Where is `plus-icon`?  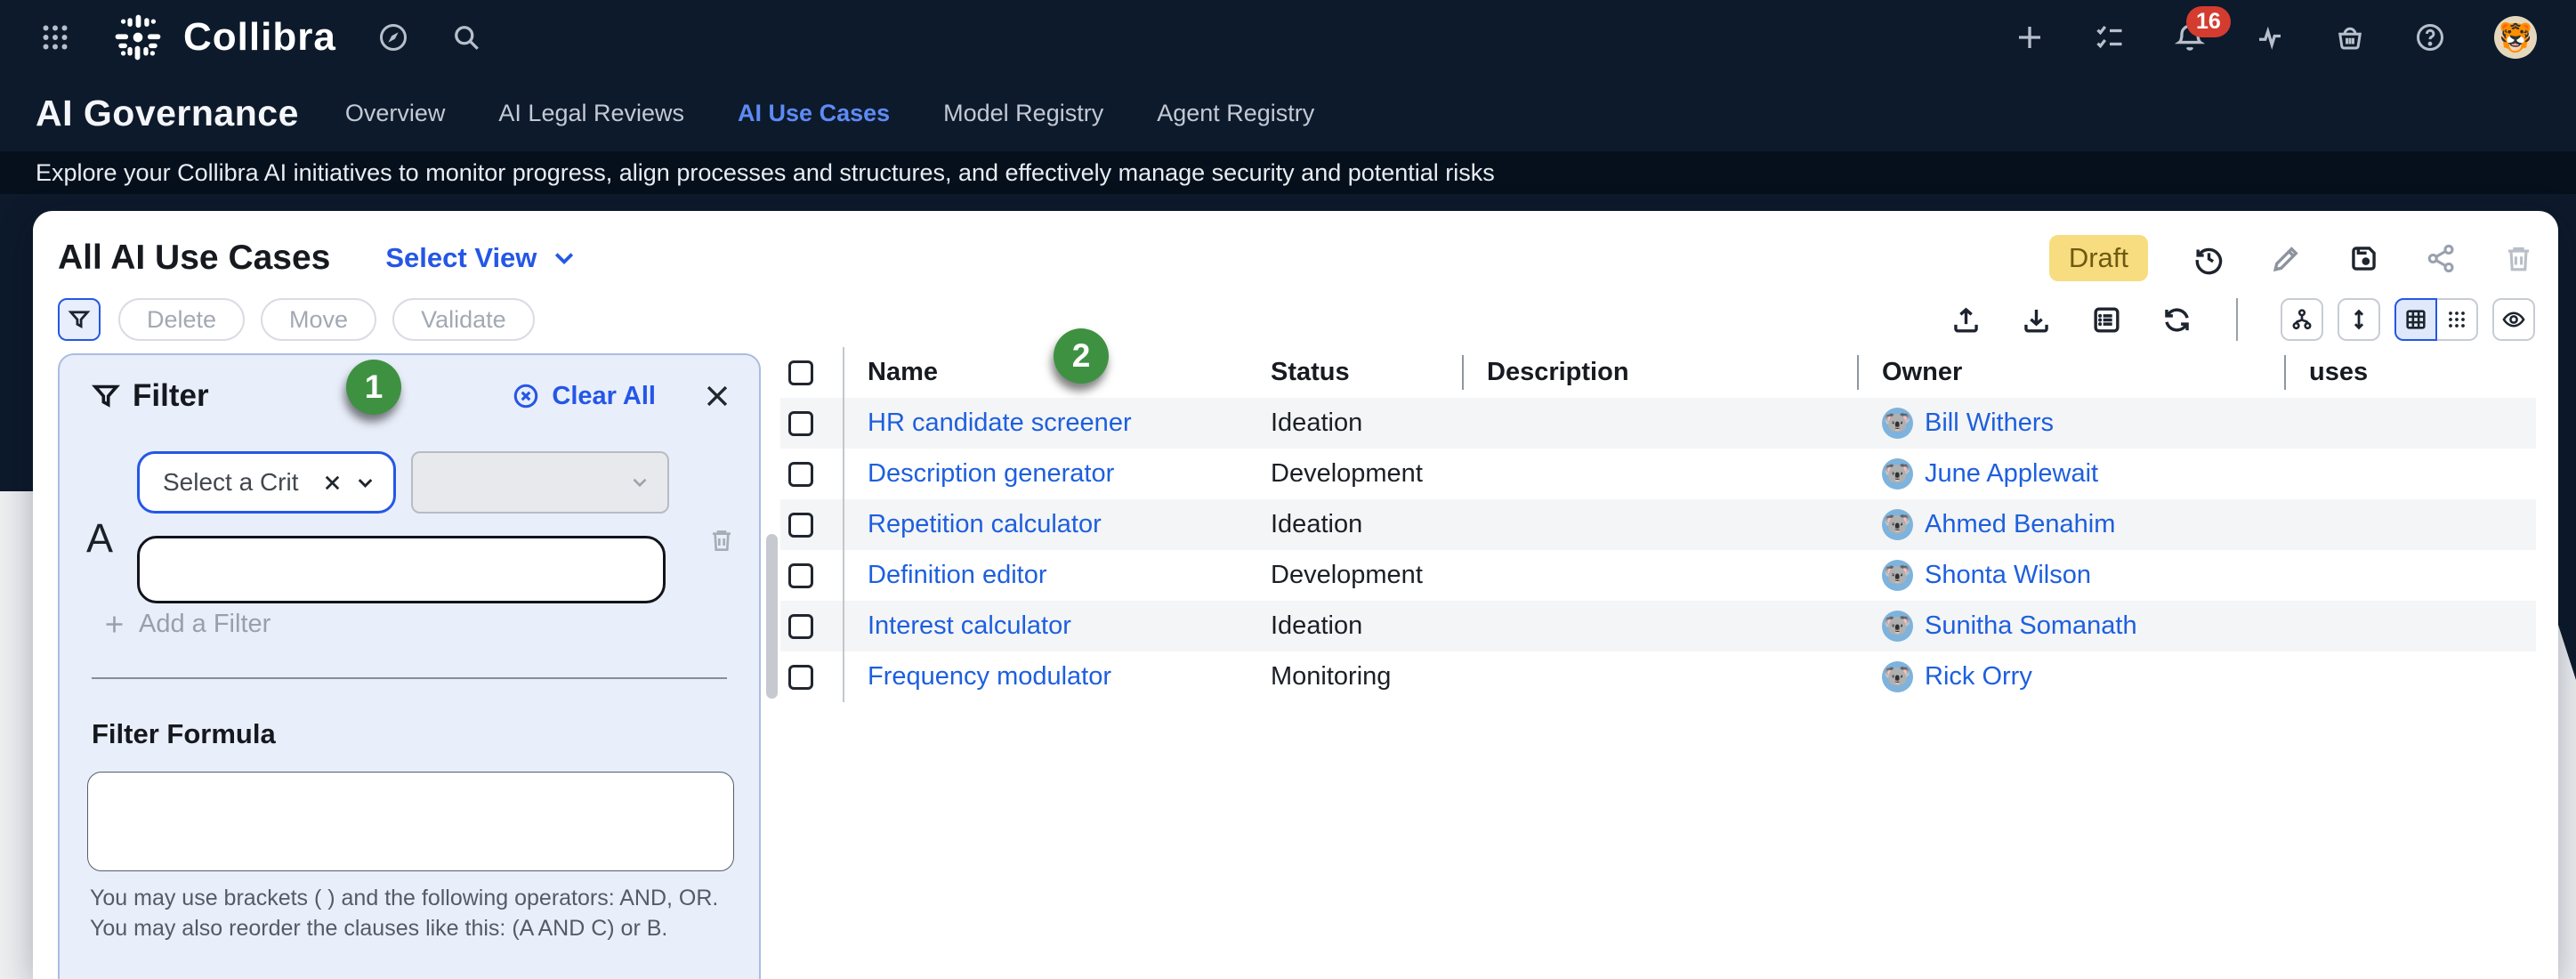 plus-icon is located at coordinates (114, 624).